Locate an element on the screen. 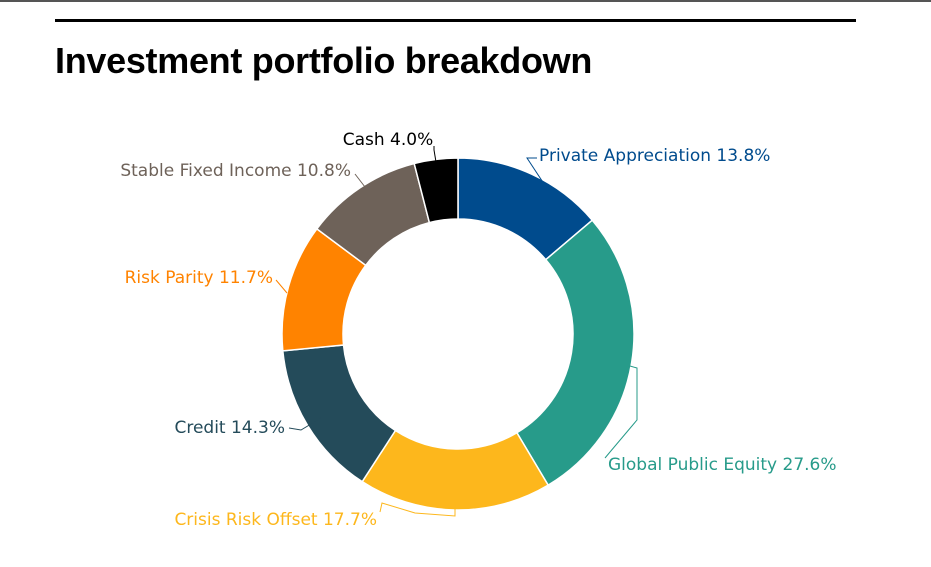 The height and width of the screenshot is (567, 931). chart-title: Investment portfolio breakdown is located at coordinates (324, 60).